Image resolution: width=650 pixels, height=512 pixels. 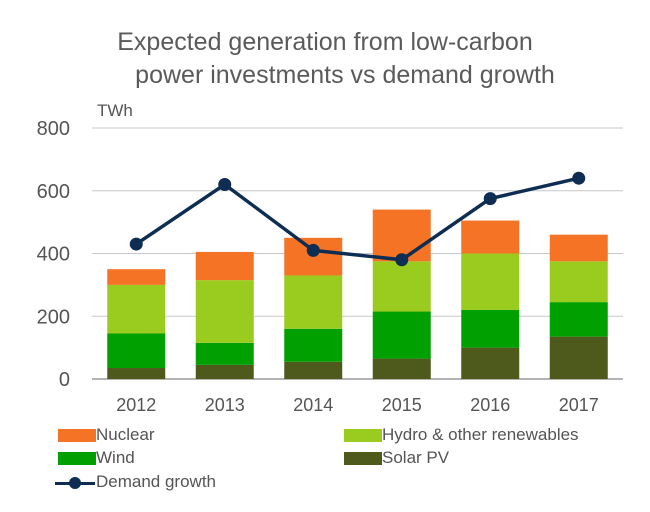 I want to click on x-tick-label-2014: 2014, so click(x=313, y=405).